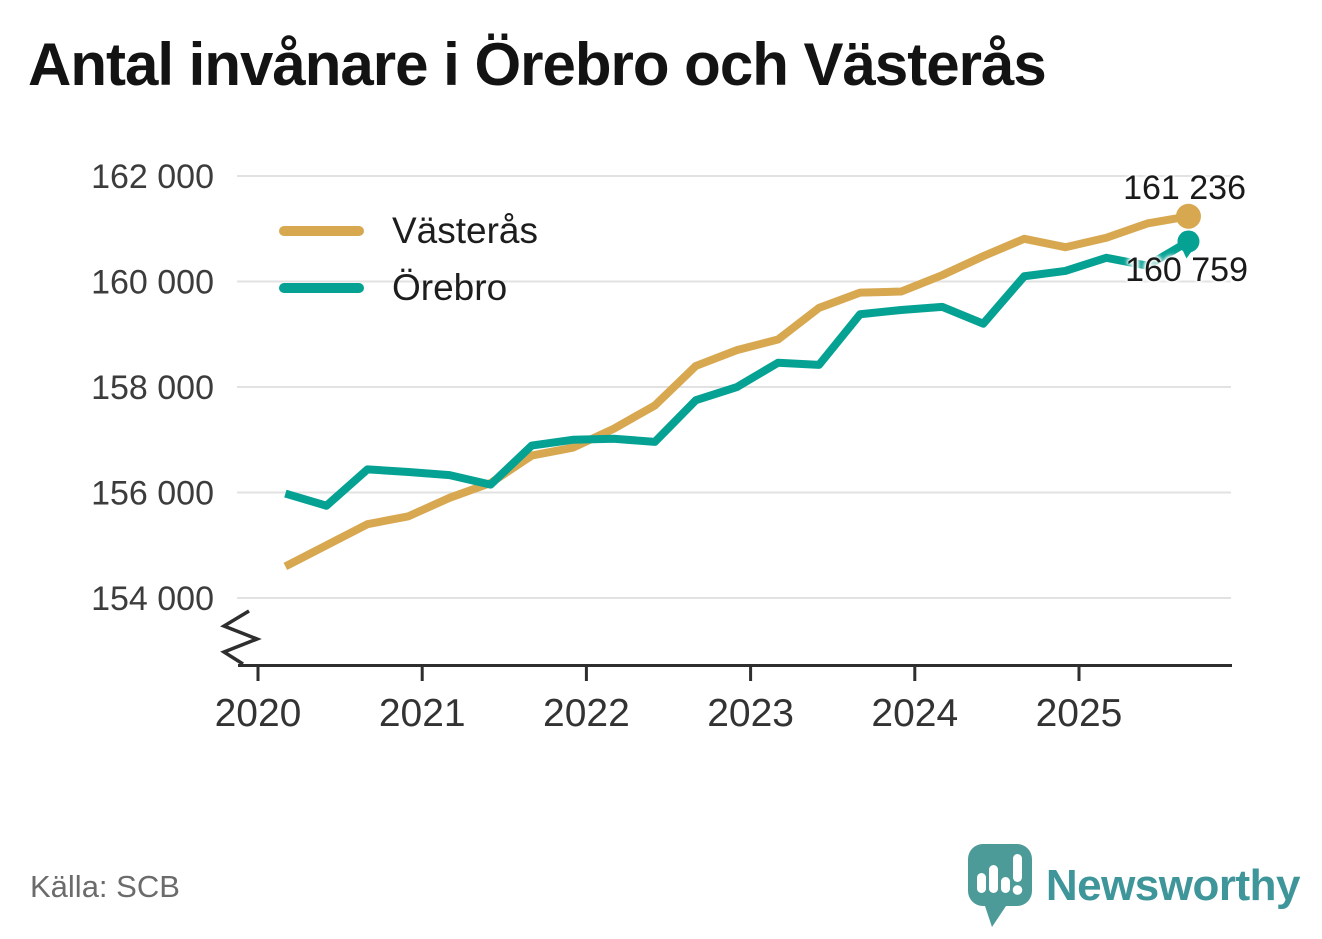 The height and width of the screenshot is (939, 1322). Describe the element at coordinates (1079, 713) in the screenshot. I see `x-tick-label: 2025` at that location.